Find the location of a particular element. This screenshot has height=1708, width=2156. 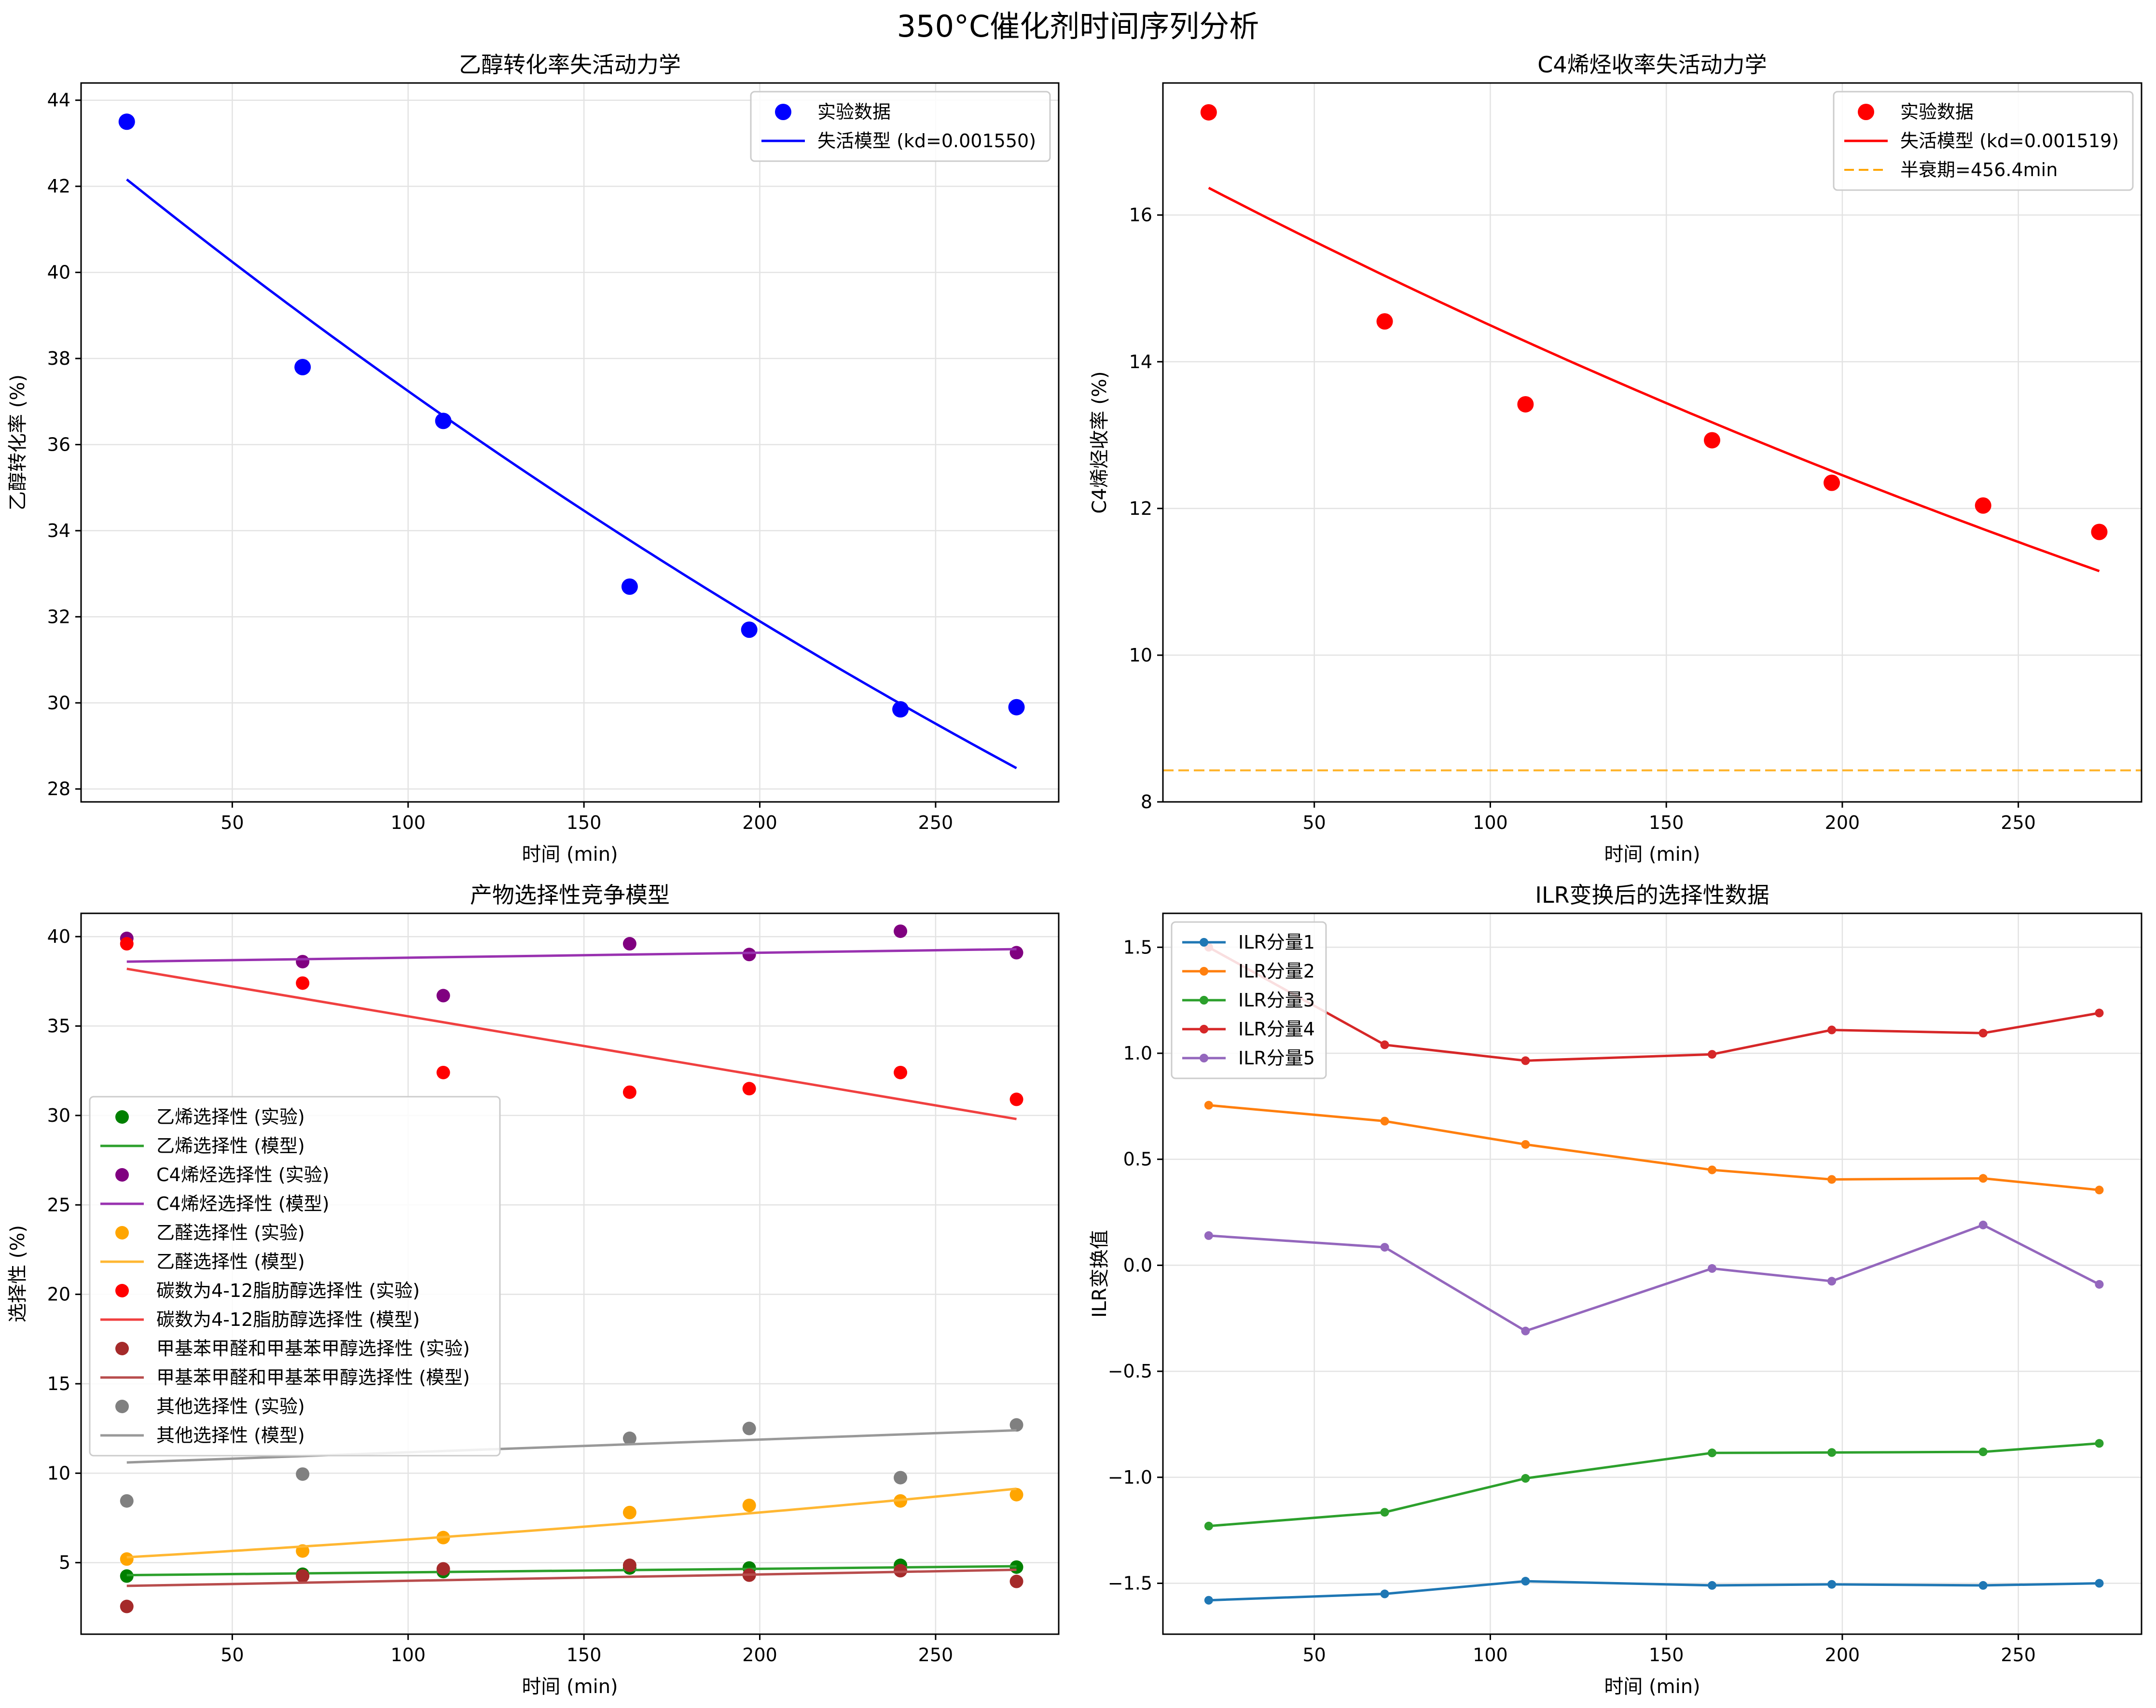

legend-label: 乙烯选择性 (模型) is located at coordinates (230, 1146).